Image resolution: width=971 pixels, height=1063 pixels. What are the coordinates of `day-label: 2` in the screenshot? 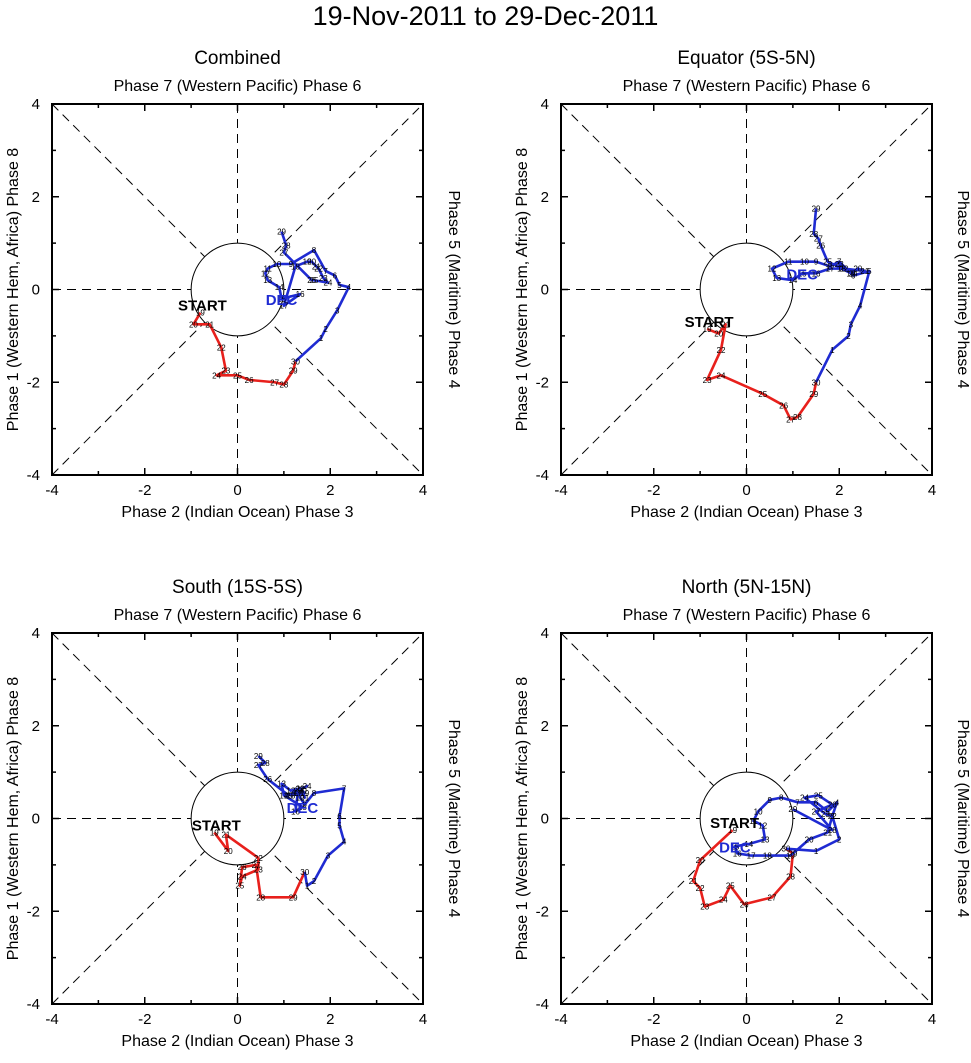 It's located at (848, 336).